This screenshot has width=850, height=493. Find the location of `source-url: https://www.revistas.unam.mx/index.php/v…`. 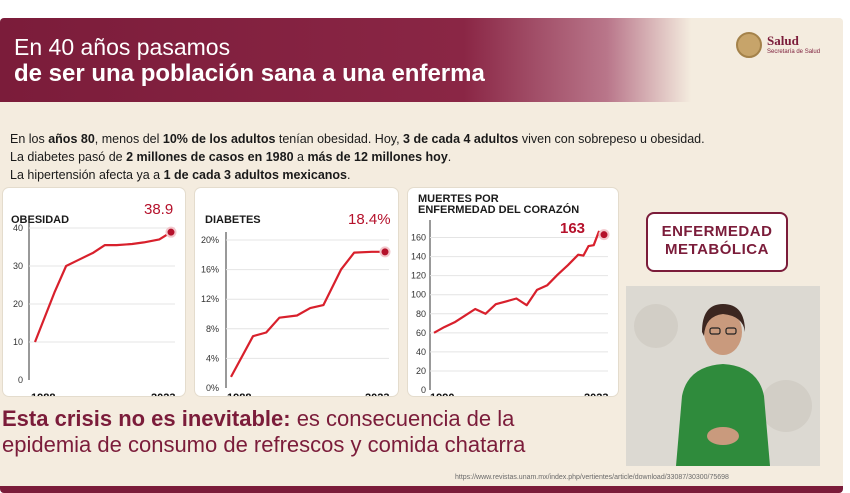

source-url: https://www.revistas.unam.mx/index.php/v… is located at coordinates (592, 477).